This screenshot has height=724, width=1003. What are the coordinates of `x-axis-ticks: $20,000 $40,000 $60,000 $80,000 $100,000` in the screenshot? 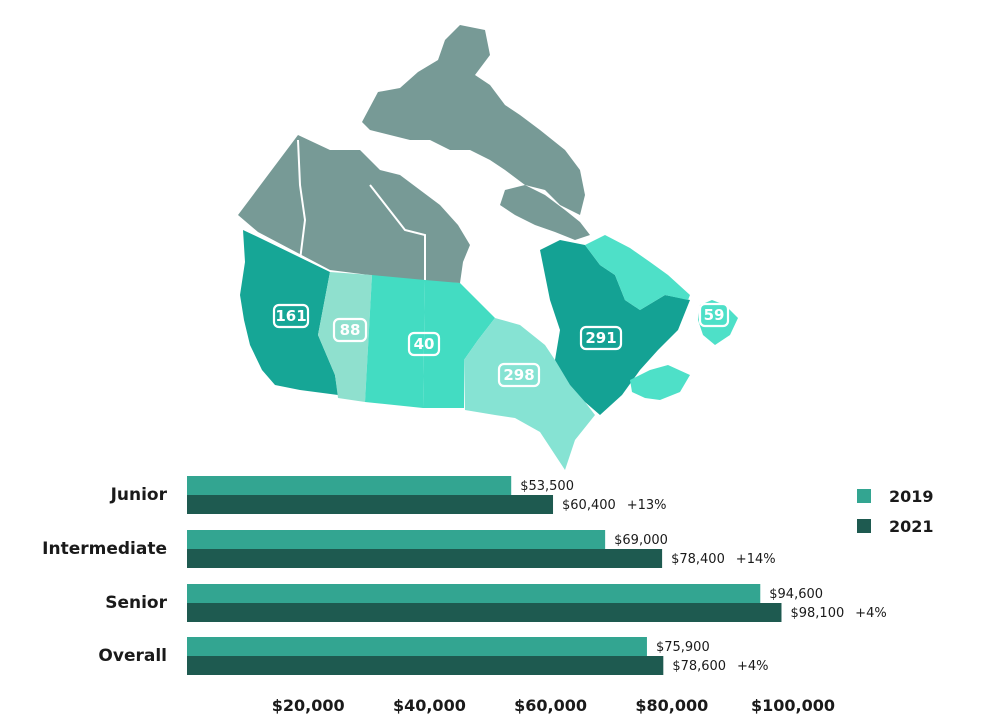 It's located at (553, 705).